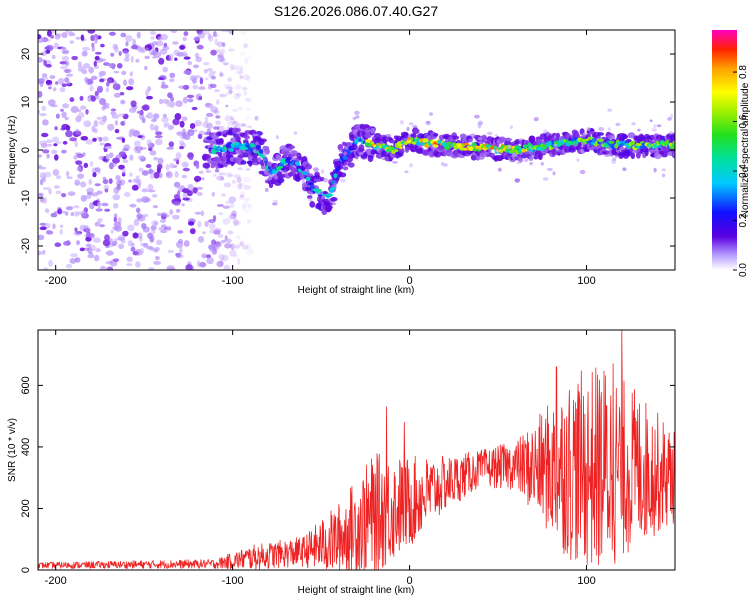 This screenshot has height=605, width=750. I want to click on y-tick-label: 0, so click(26, 570).